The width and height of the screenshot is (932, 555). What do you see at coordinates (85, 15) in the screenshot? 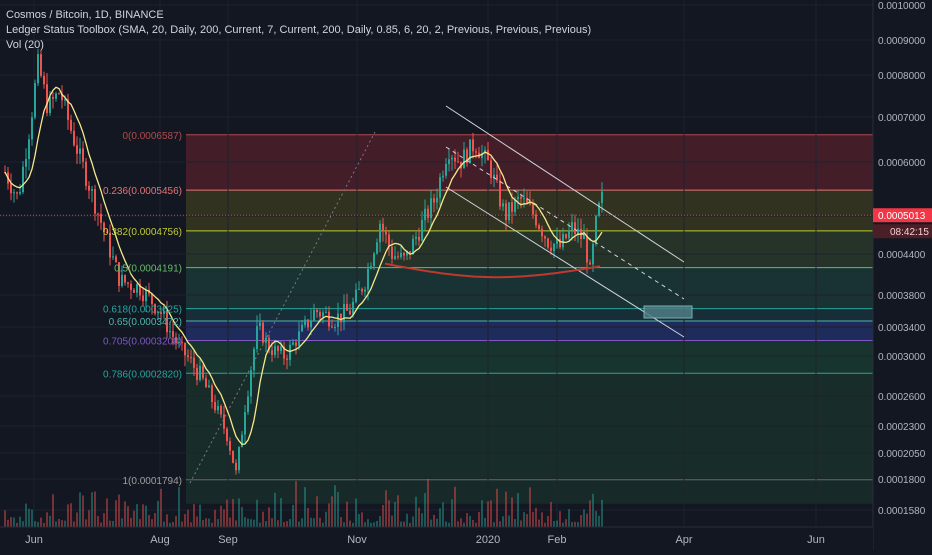
I see `symbol-title: Cosmos / Bitcoin, 1D, BINANCE` at bounding box center [85, 15].